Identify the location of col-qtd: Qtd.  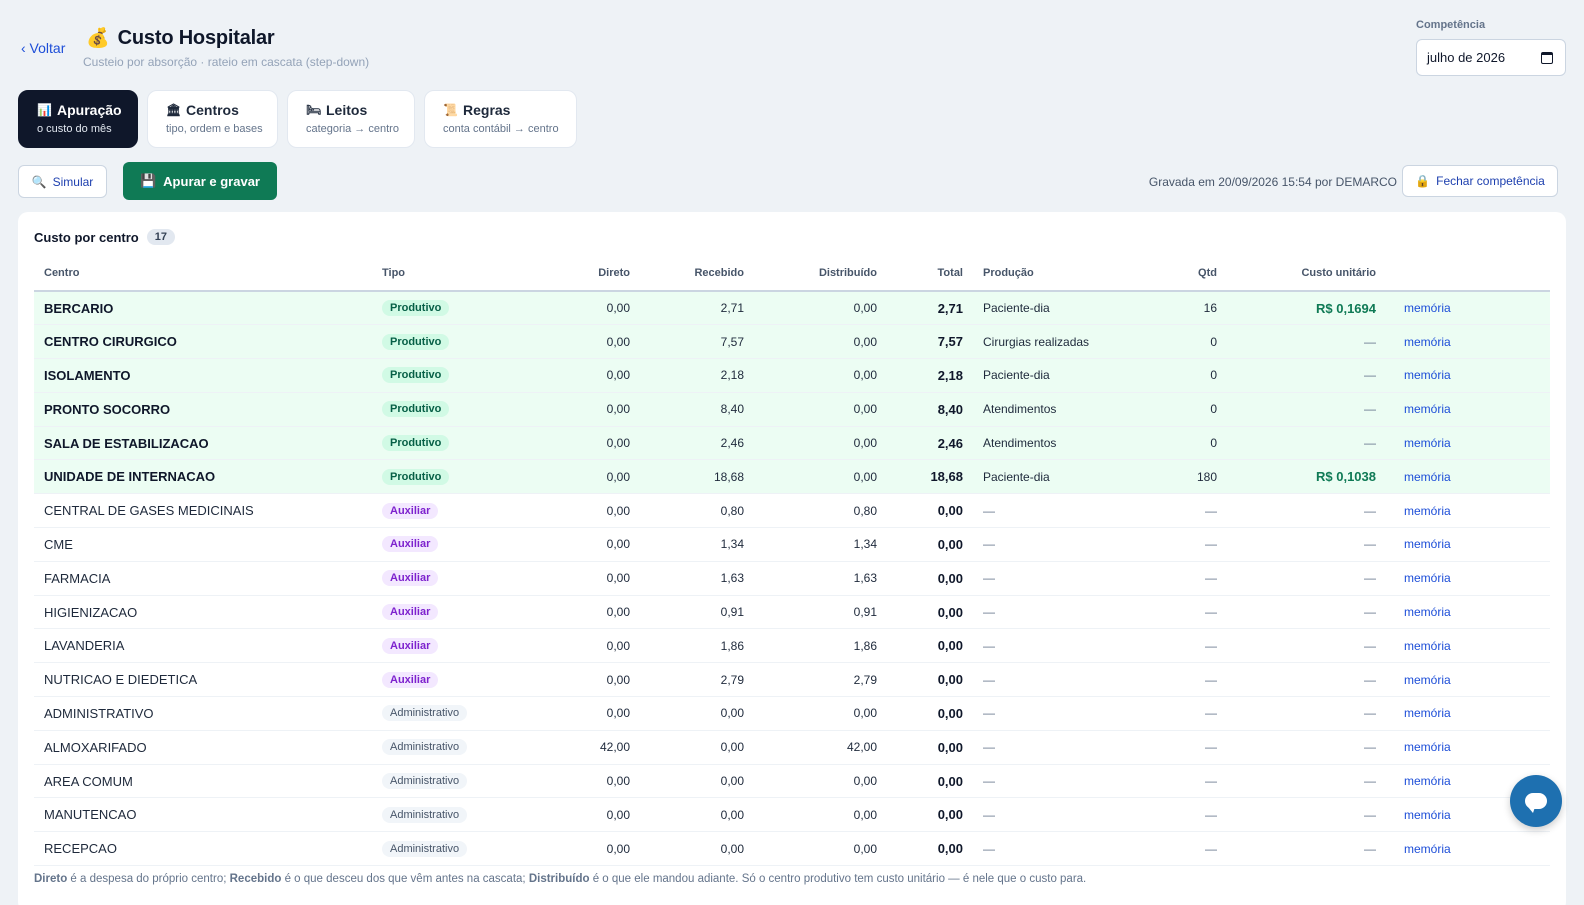
(1185, 273).